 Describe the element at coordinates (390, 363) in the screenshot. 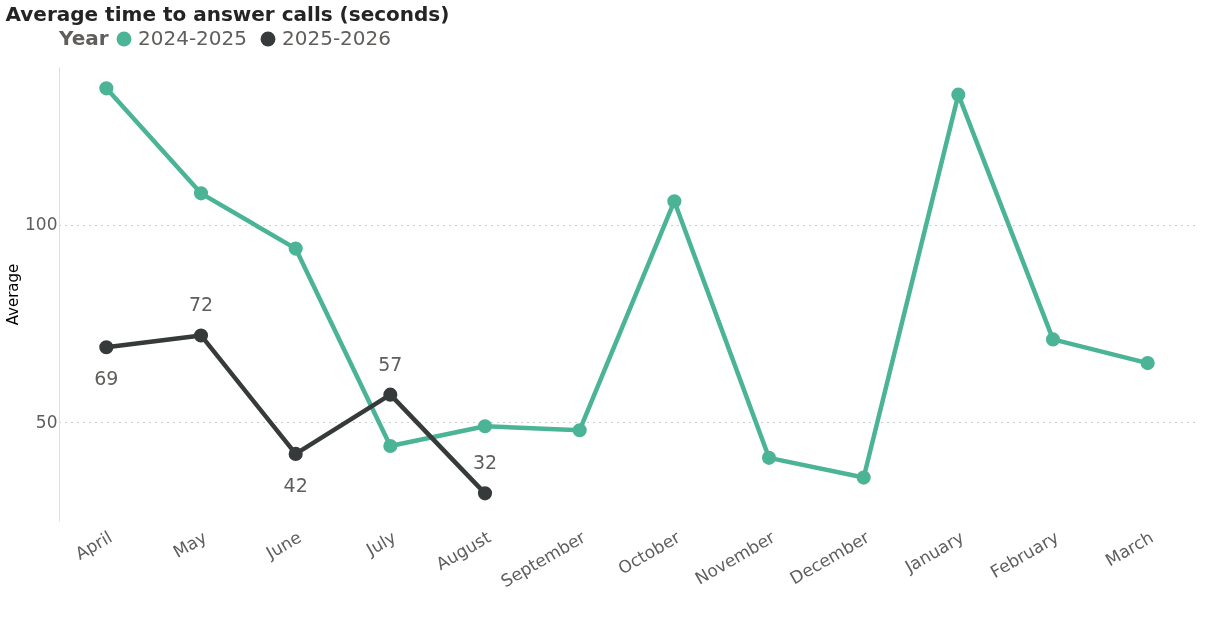

I see `data-label: 57` at that location.